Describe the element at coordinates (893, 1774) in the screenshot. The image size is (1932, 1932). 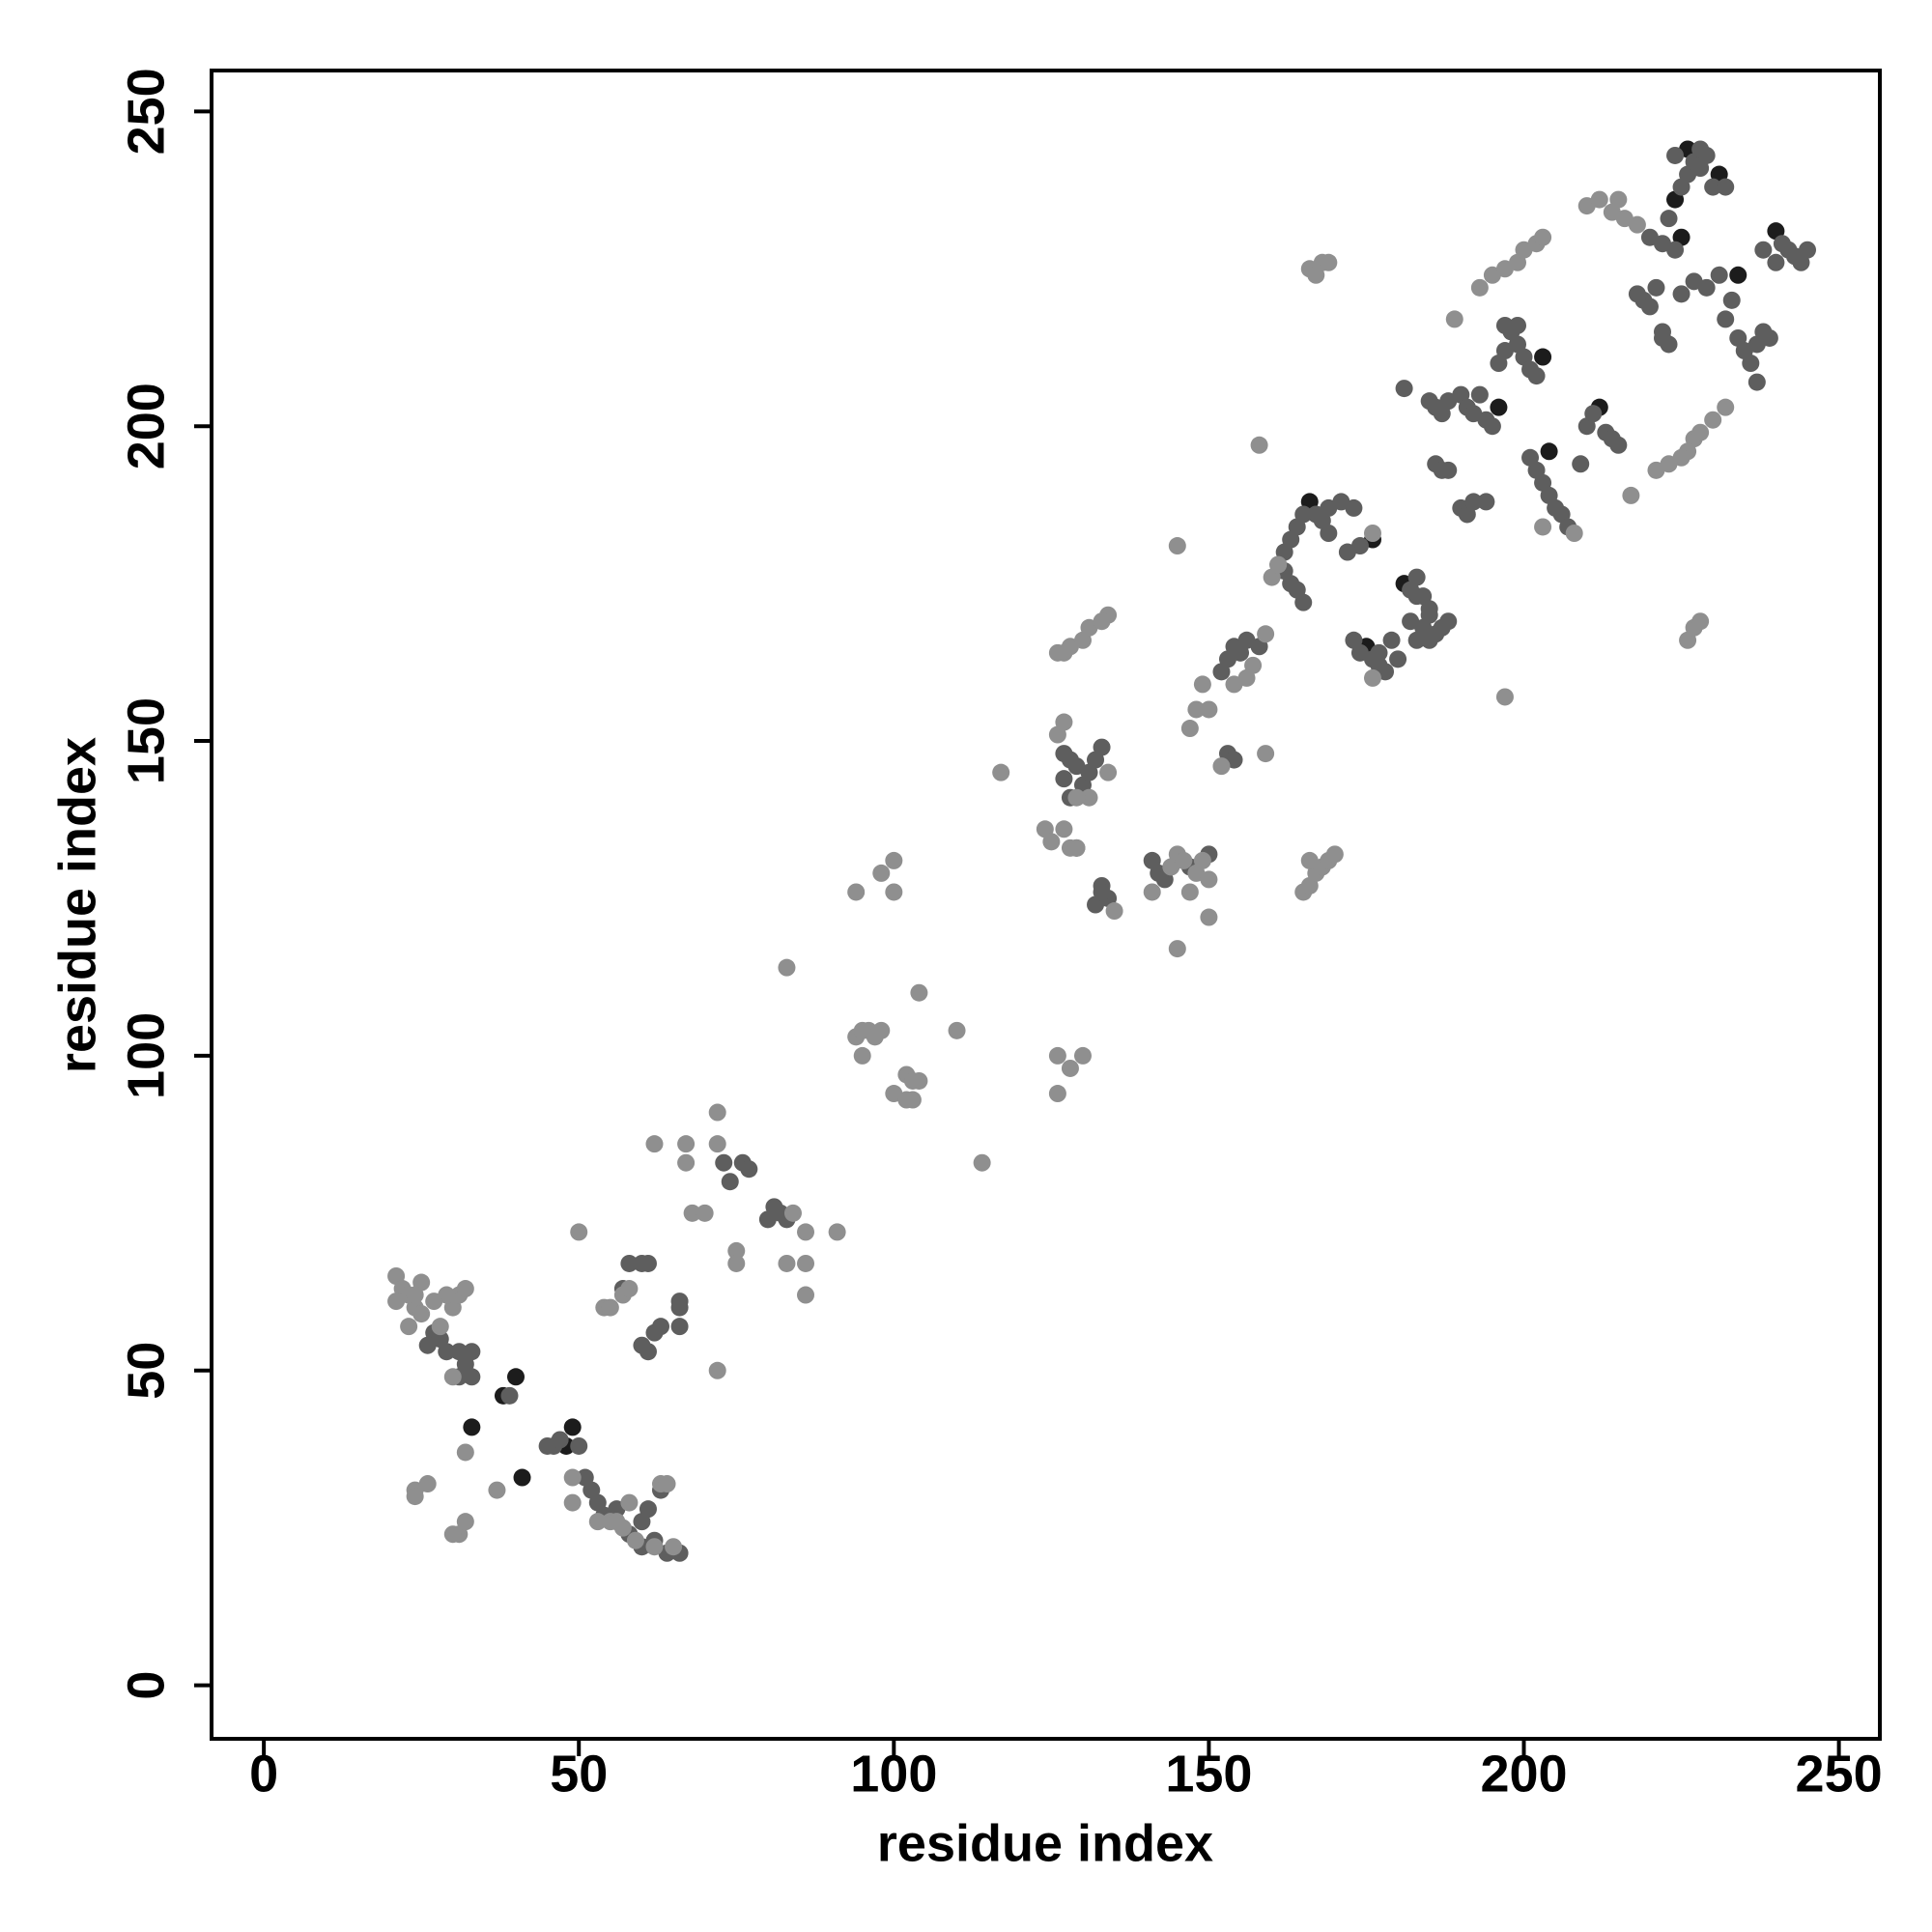
I see `x-tick-label: 100` at that location.